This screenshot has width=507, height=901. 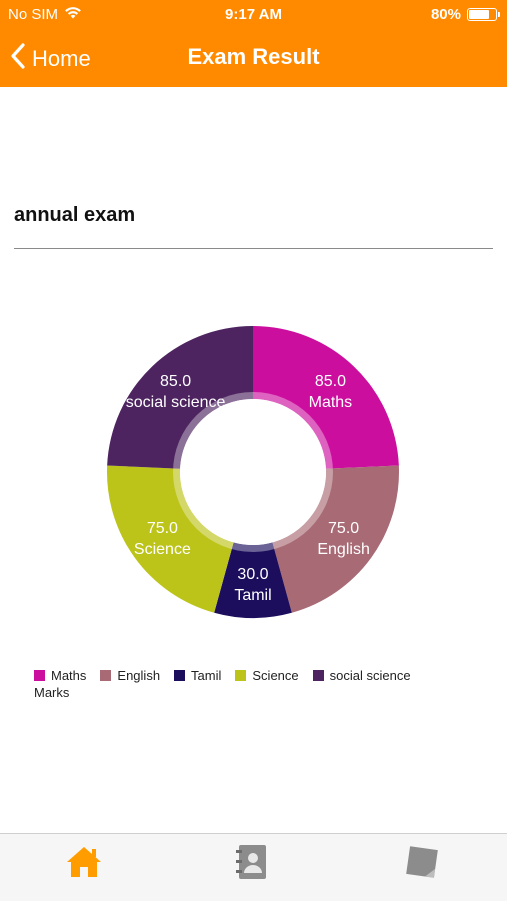 I want to click on donut-slice-science, so click(x=170, y=539).